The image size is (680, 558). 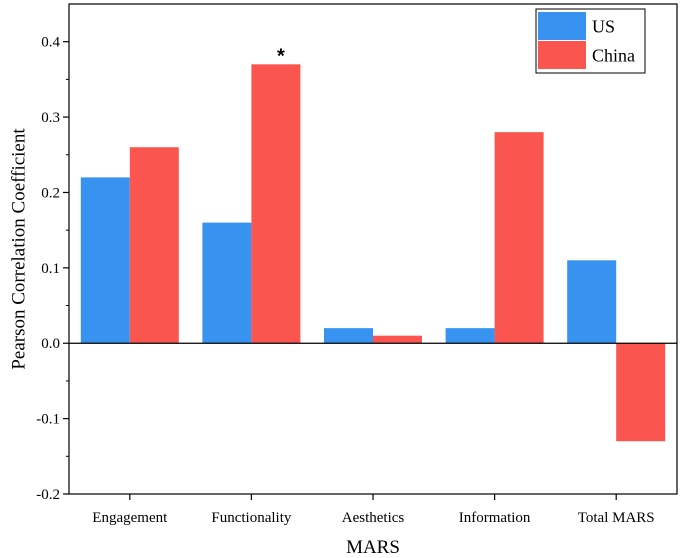 I want to click on x-tick-label-functionality: Functionality, so click(x=251, y=518).